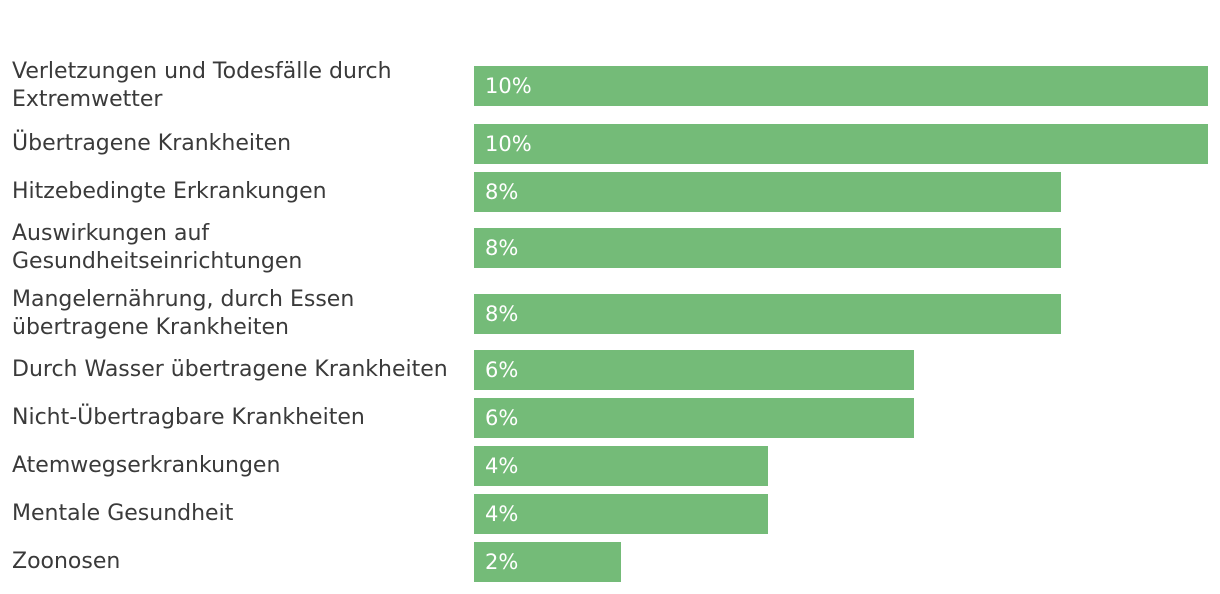  I want to click on category-label: Atemwegserkrankungen, so click(146, 465).